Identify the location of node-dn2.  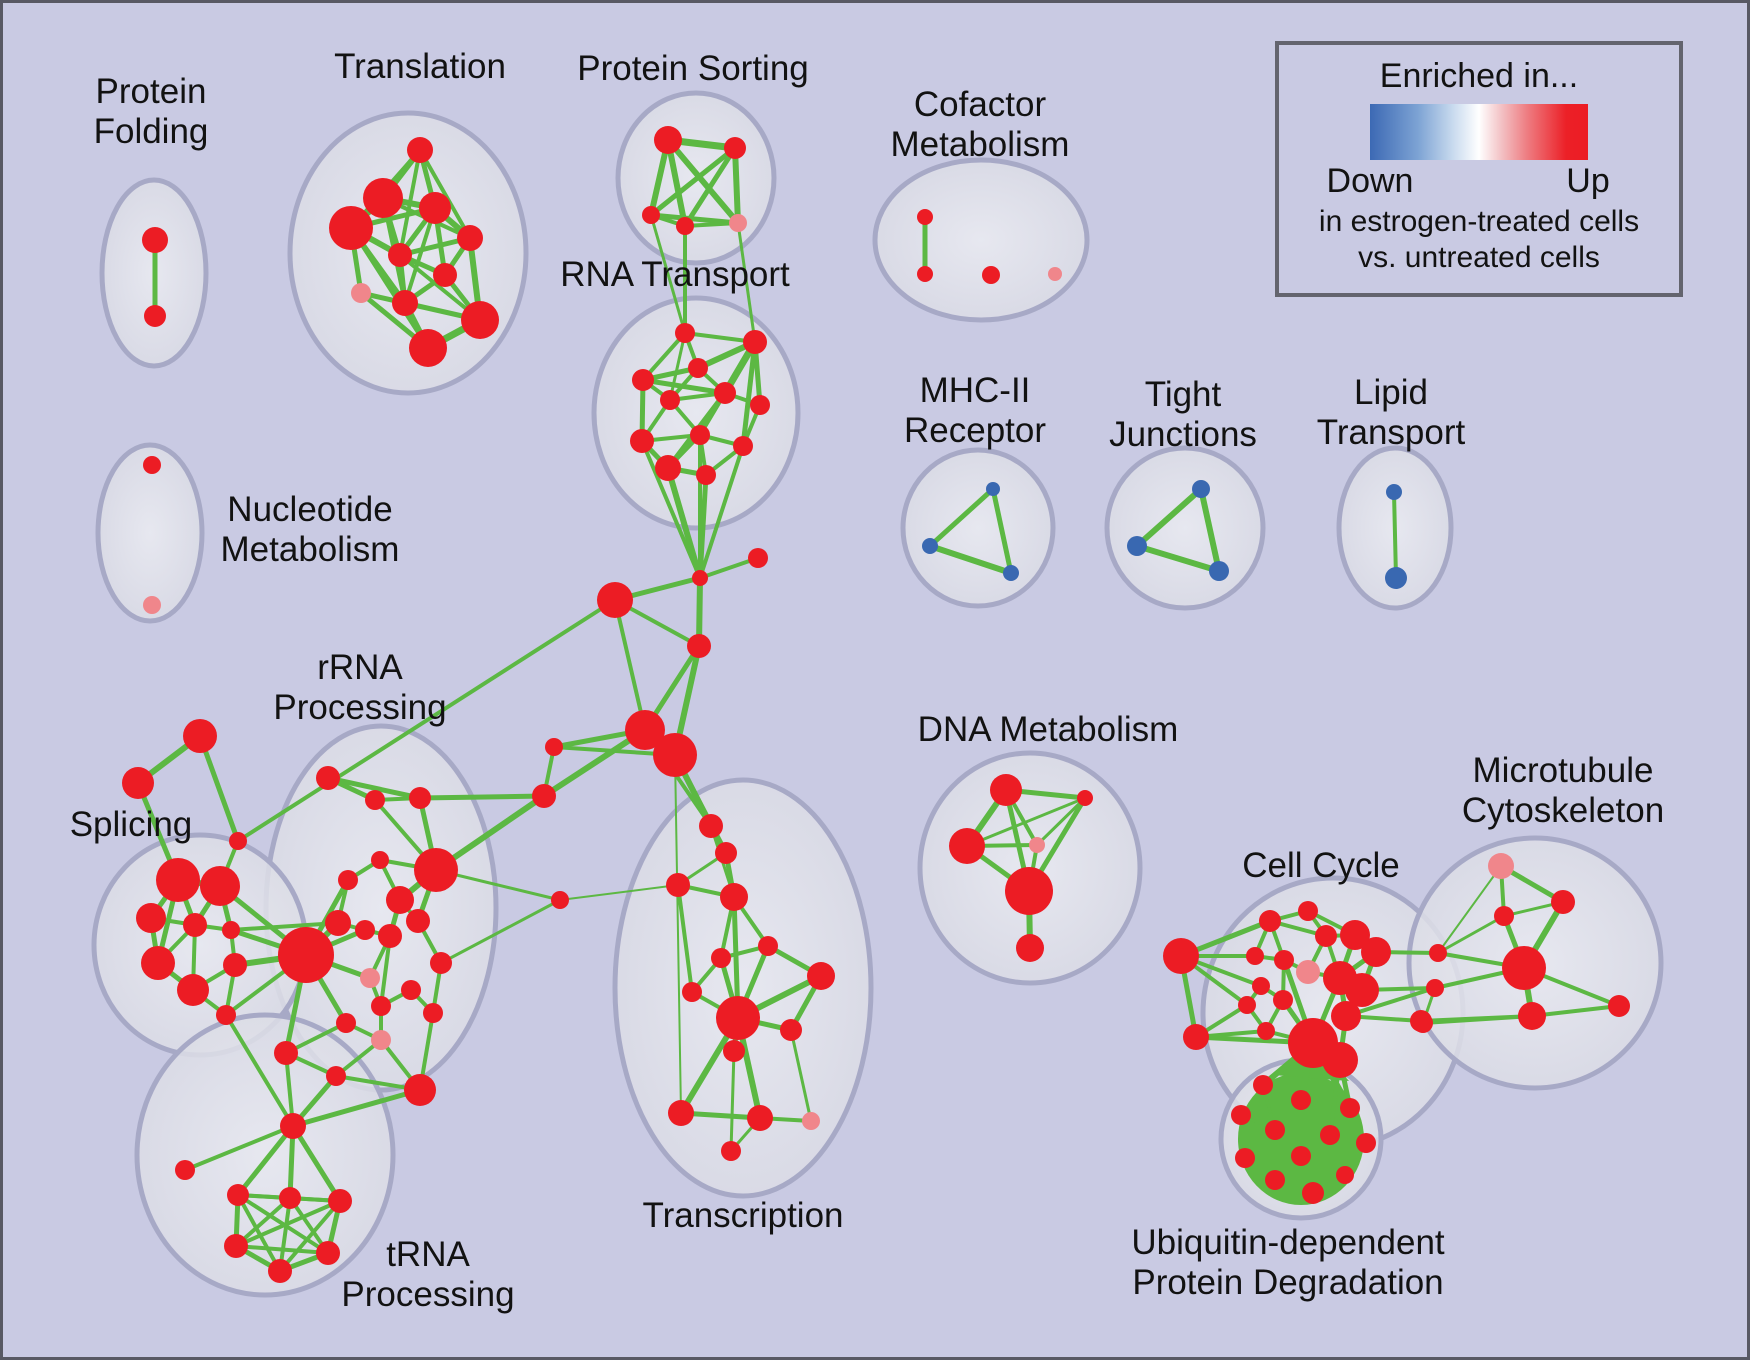
(1085, 798).